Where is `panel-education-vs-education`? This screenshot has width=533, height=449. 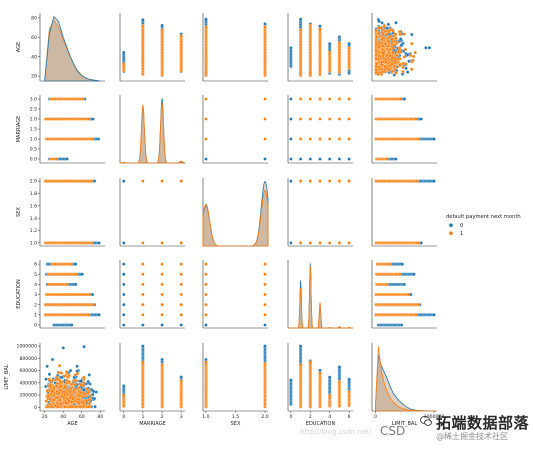
panel-education-vs-education is located at coordinates (320, 294).